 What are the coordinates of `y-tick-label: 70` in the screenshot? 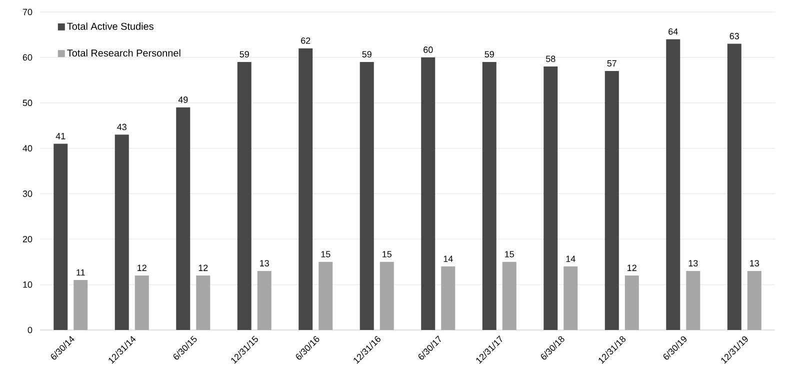 It's located at (27, 12).